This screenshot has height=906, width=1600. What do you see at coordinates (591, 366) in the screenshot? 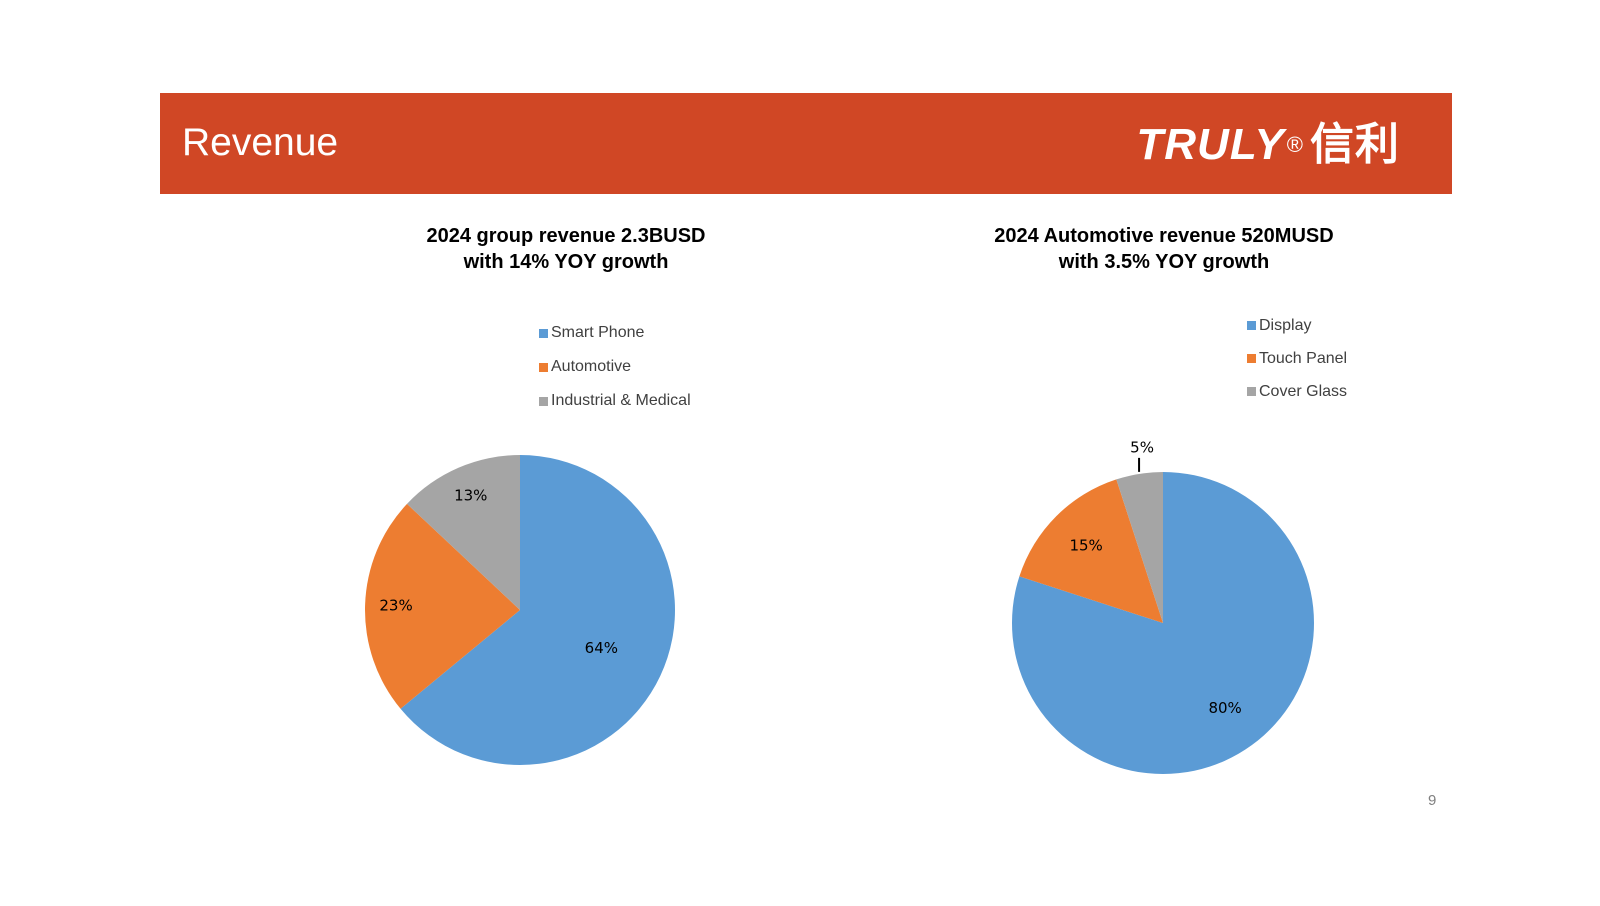
I see `legend-label-automotive: Automotive` at bounding box center [591, 366].